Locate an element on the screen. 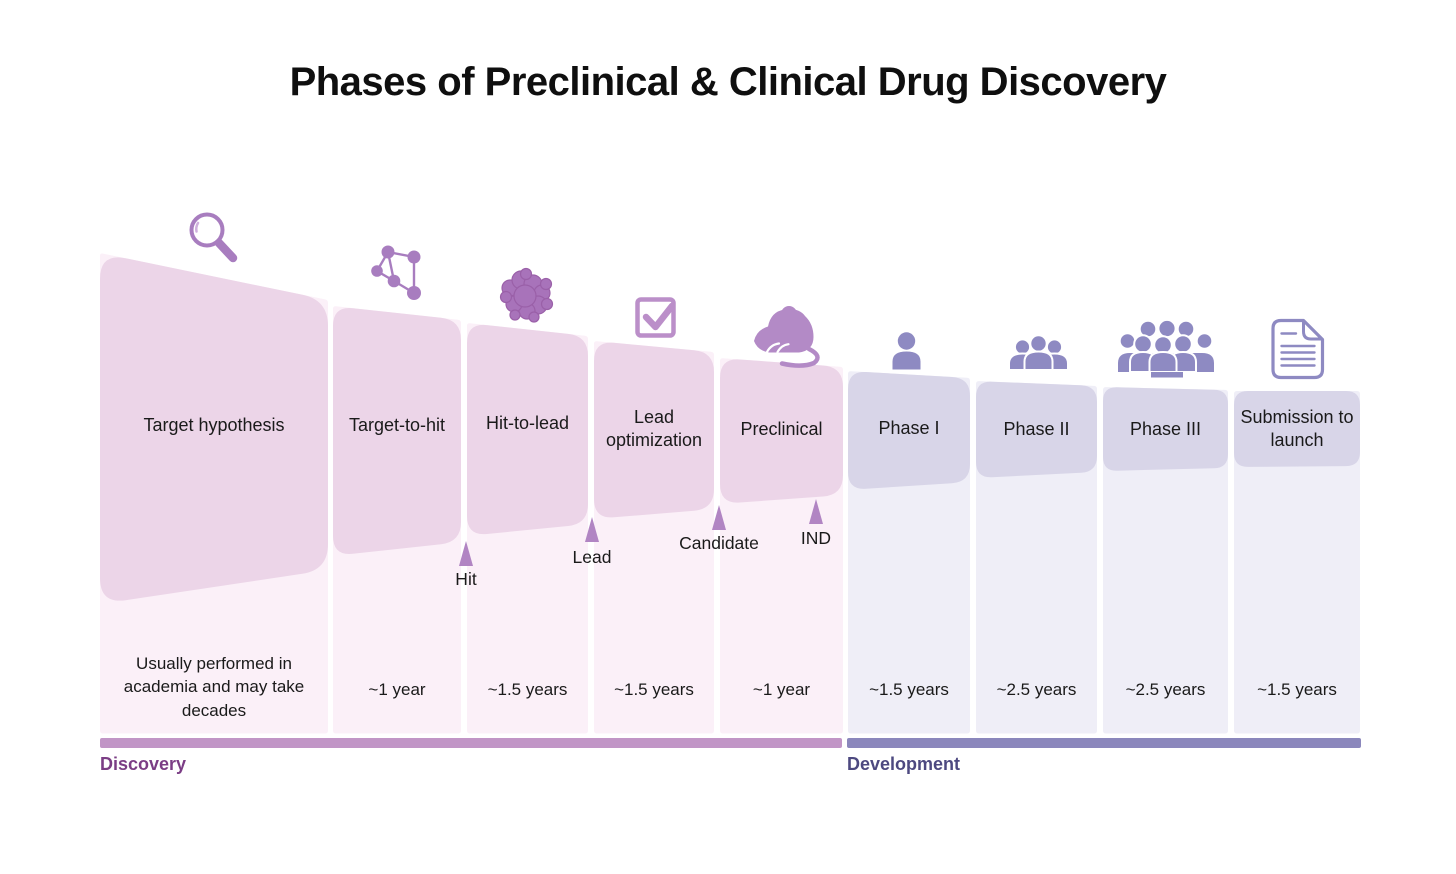 Image resolution: width=1456 pixels, height=874 pixels. single-person-icon is located at coordinates (906, 351).